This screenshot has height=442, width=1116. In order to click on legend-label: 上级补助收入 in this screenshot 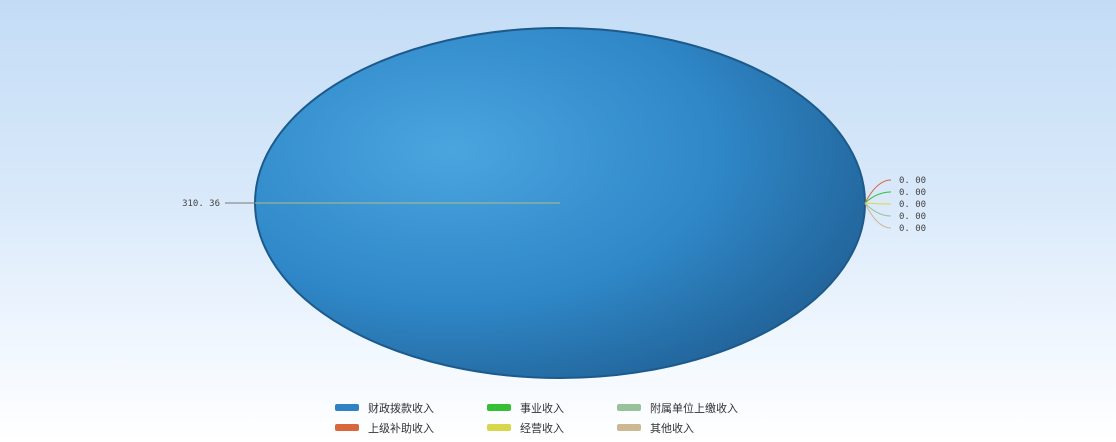, I will do `click(401, 428)`.